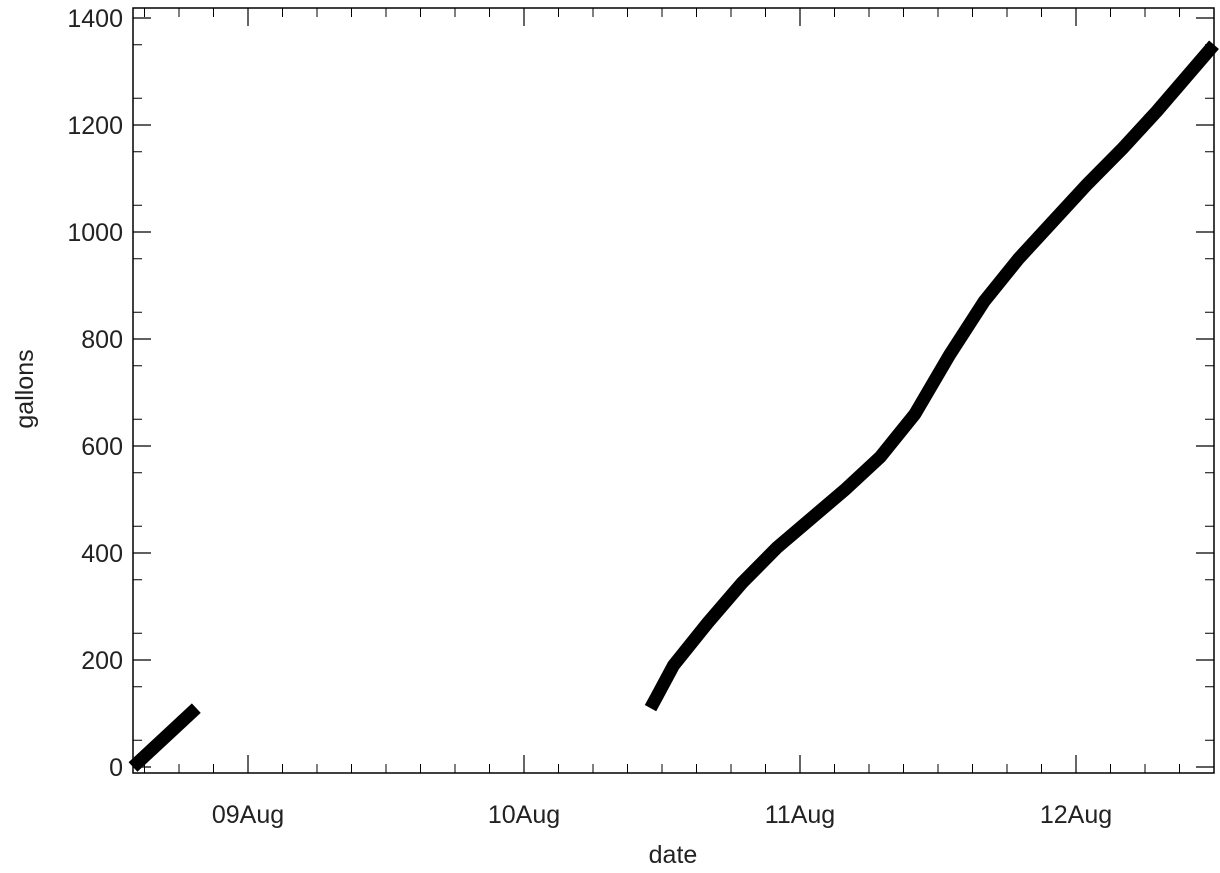 The image size is (1220, 873). I want to click on y-axis-title: gallons, so click(25, 388).